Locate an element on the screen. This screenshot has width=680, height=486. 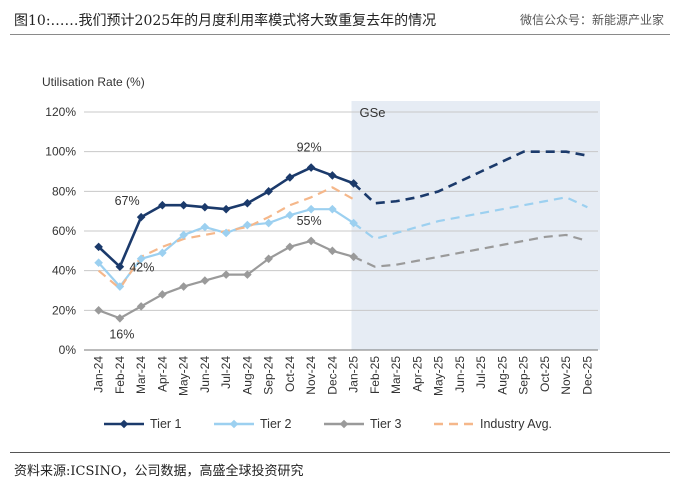
forecast-label: GSe is located at coordinates (373, 112).